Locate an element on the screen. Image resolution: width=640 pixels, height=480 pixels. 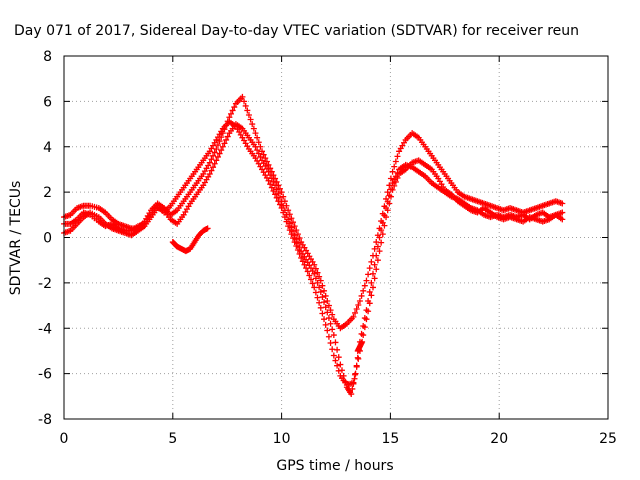
x-tick-label: 5 is located at coordinates (172, 439).